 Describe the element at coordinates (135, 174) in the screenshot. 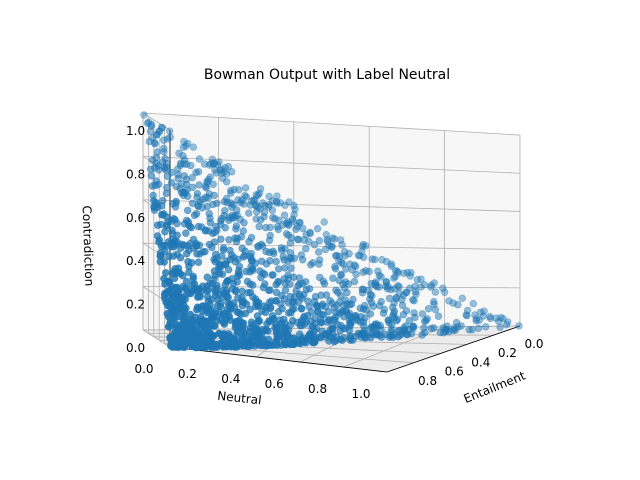

I see `z-tick-label: 0.8` at that location.